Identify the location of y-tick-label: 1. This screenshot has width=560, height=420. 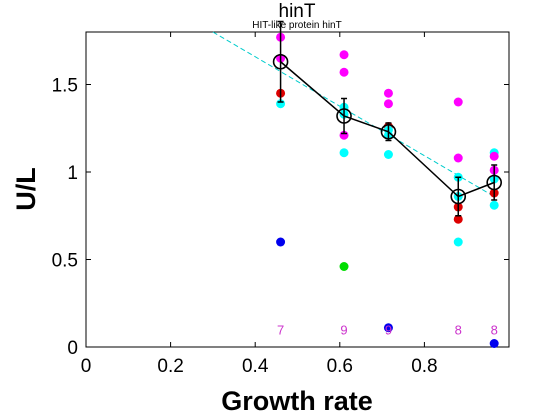
(72, 173).